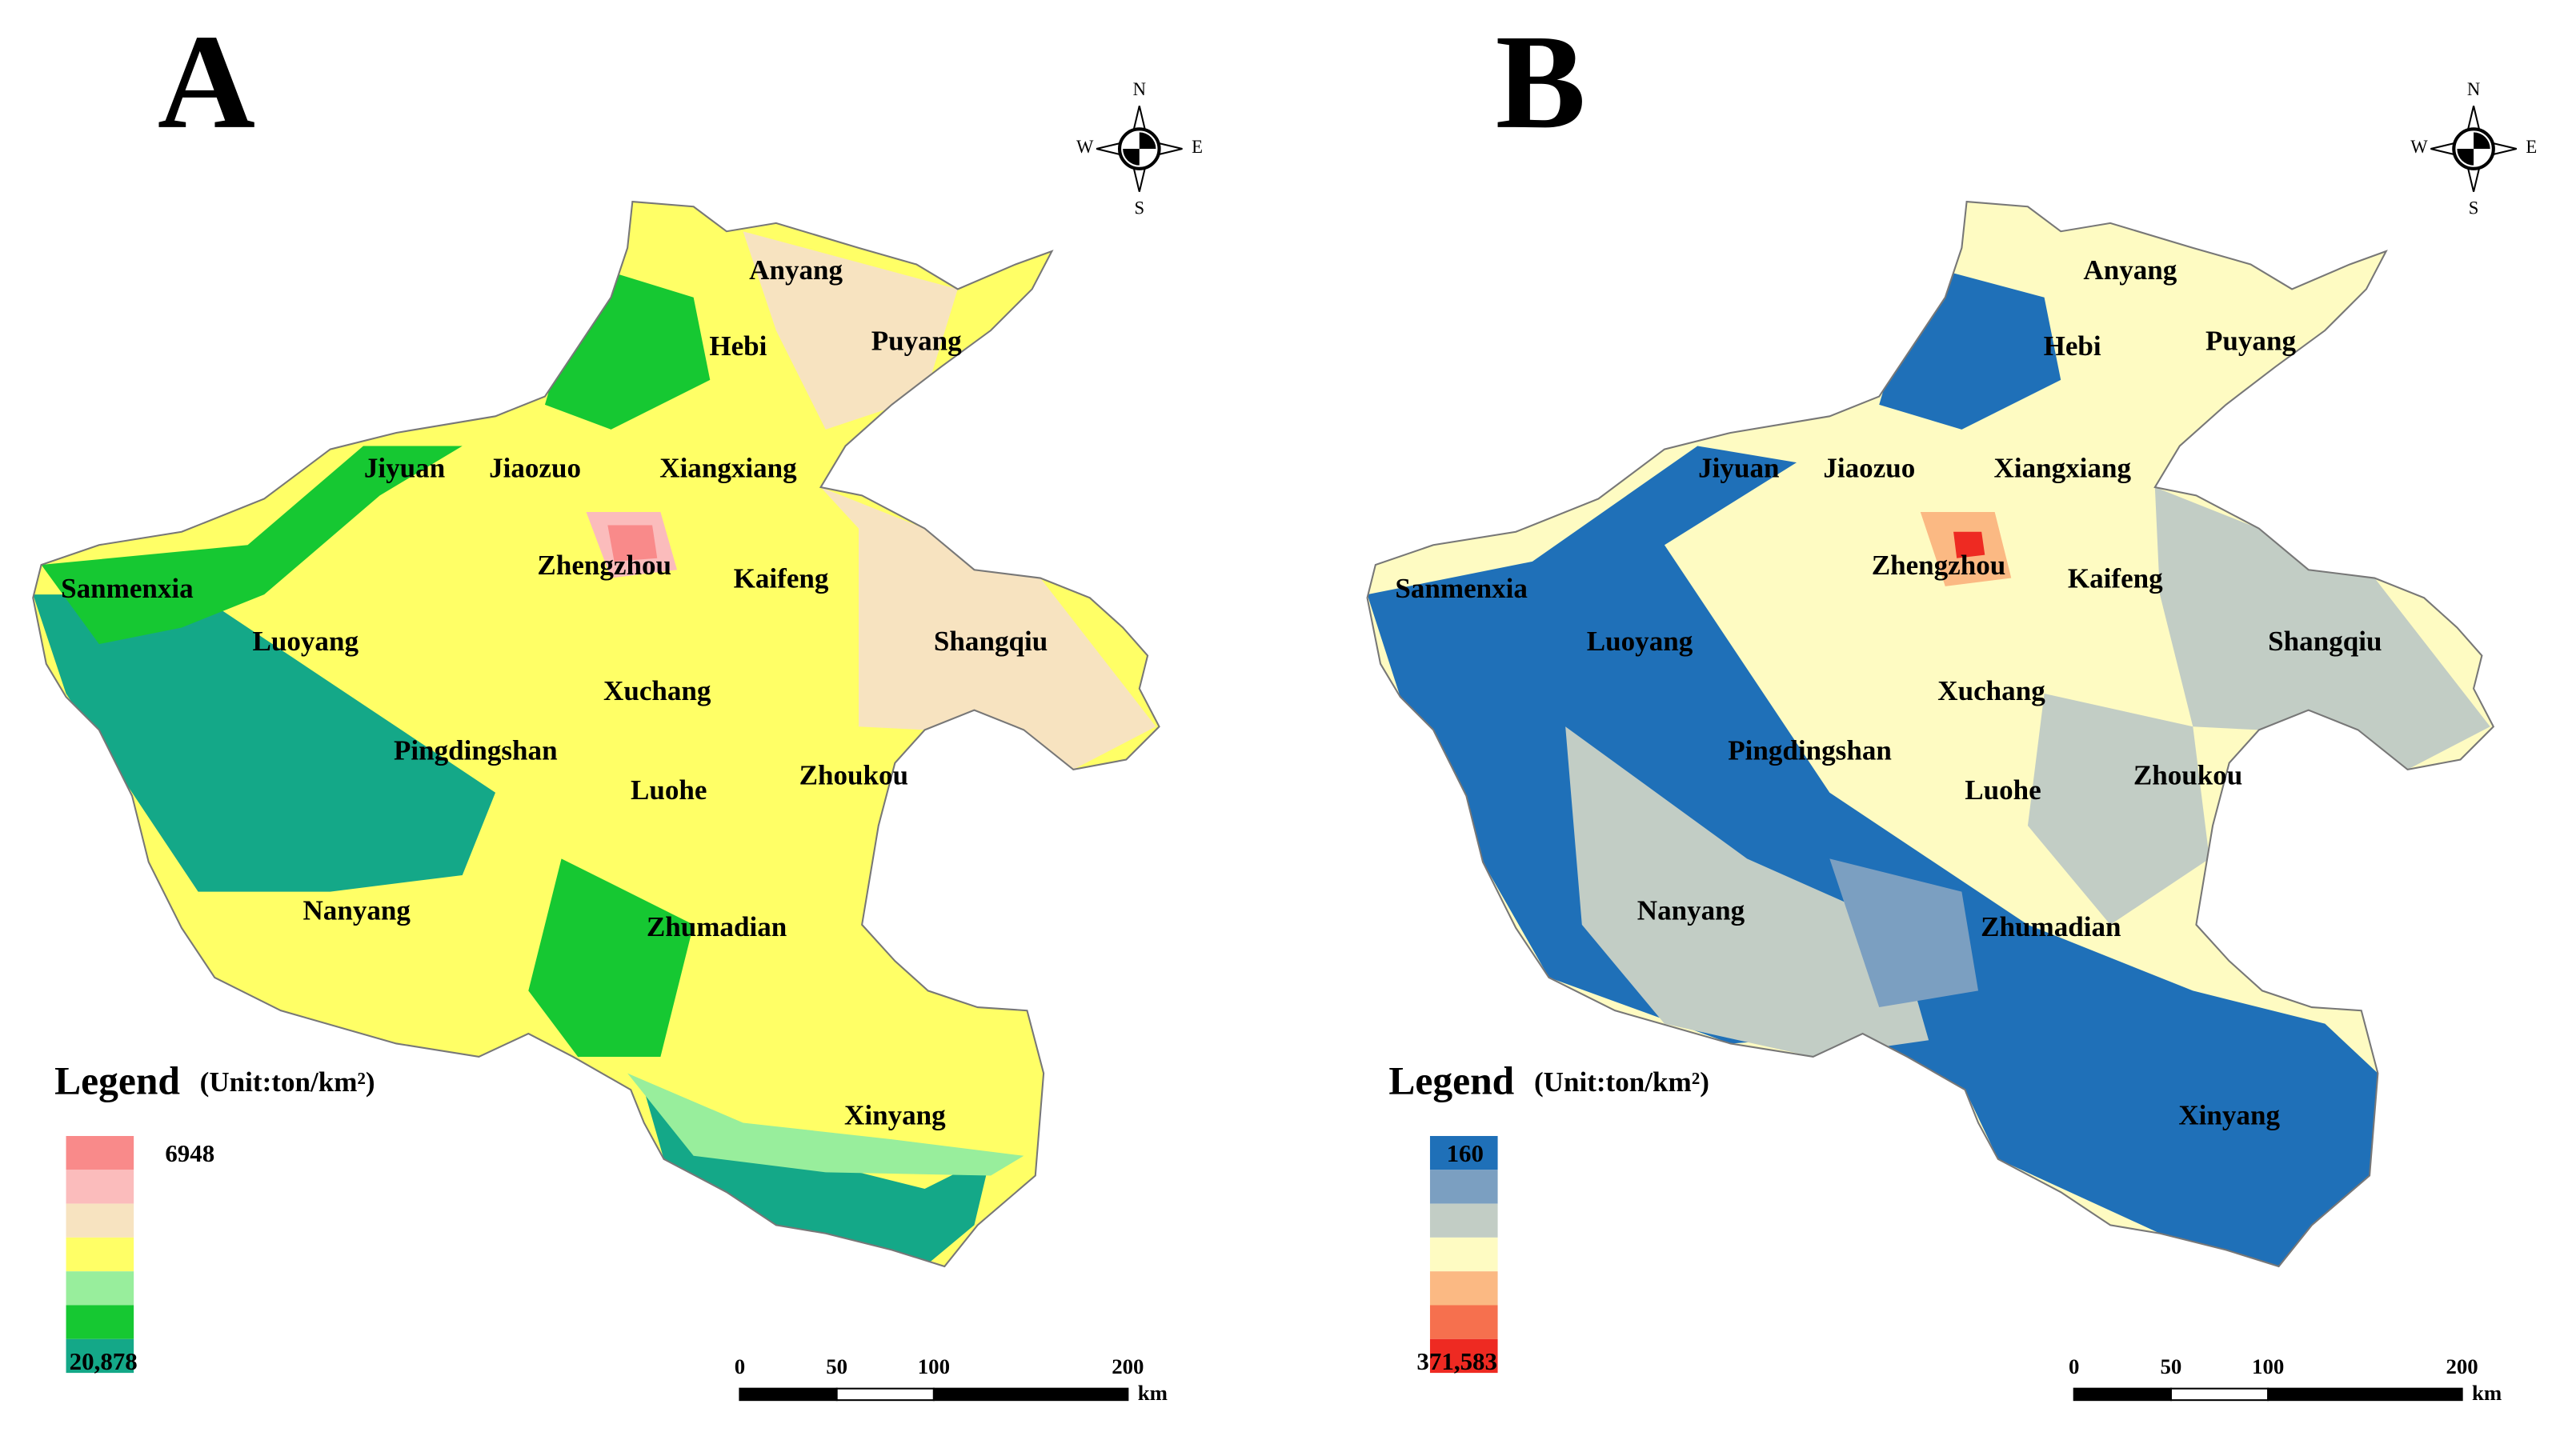  Describe the element at coordinates (2063, 467) in the screenshot. I see `city-label: Xiangxiang` at that location.